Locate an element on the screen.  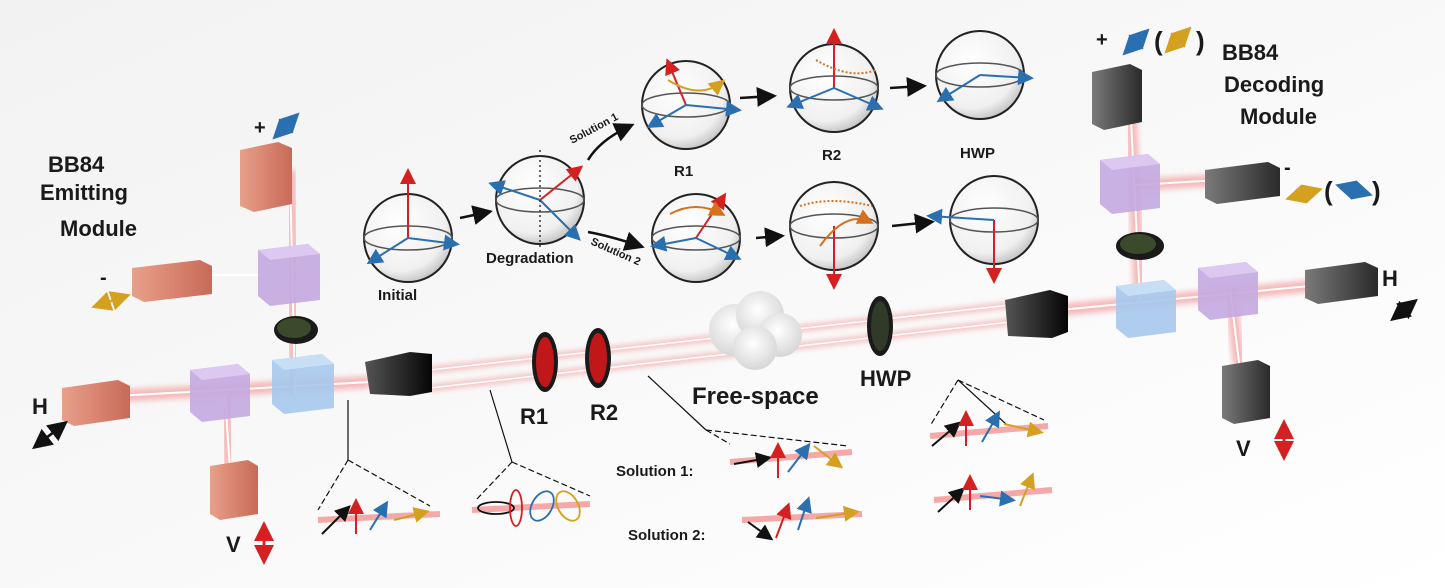
emitting-module-line3: Module is located at coordinates (98, 228).